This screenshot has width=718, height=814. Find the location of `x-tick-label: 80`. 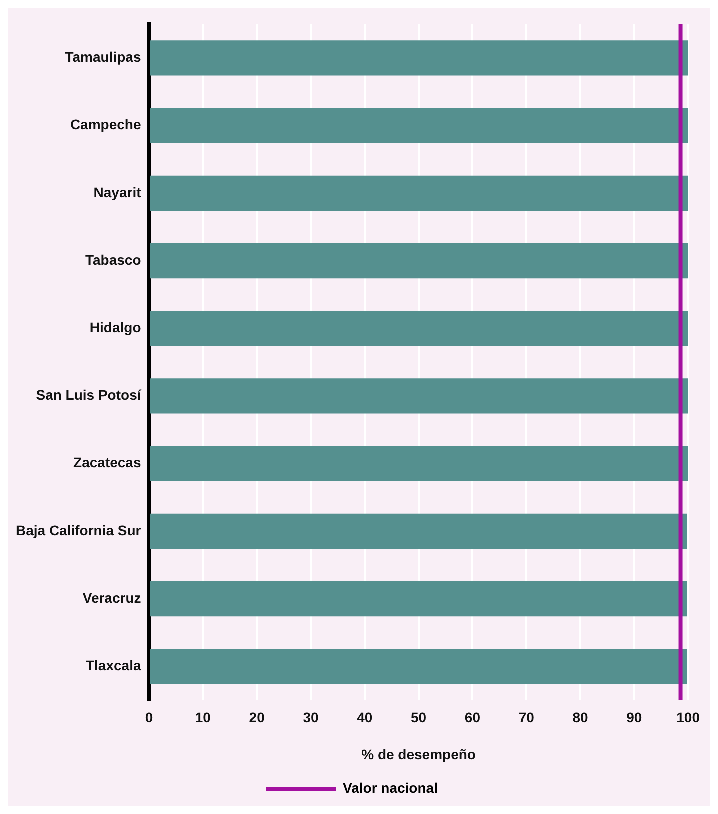

x-tick-label: 80 is located at coordinates (580, 718).